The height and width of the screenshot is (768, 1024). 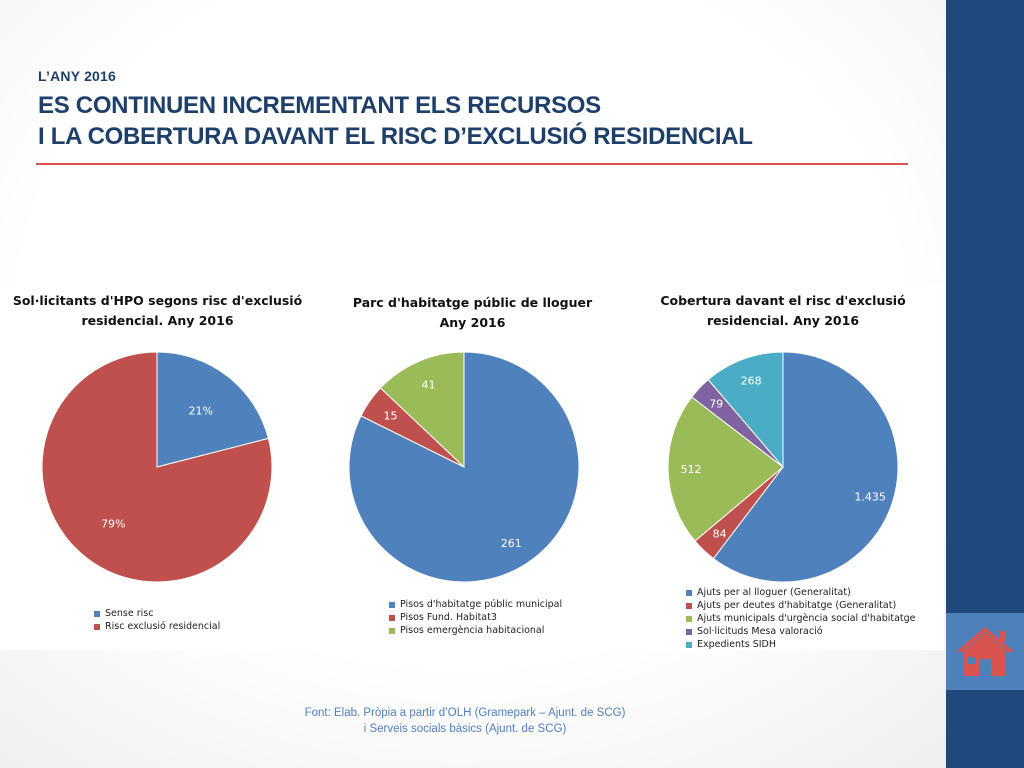 I want to click on data-label: 268, so click(x=751, y=381).